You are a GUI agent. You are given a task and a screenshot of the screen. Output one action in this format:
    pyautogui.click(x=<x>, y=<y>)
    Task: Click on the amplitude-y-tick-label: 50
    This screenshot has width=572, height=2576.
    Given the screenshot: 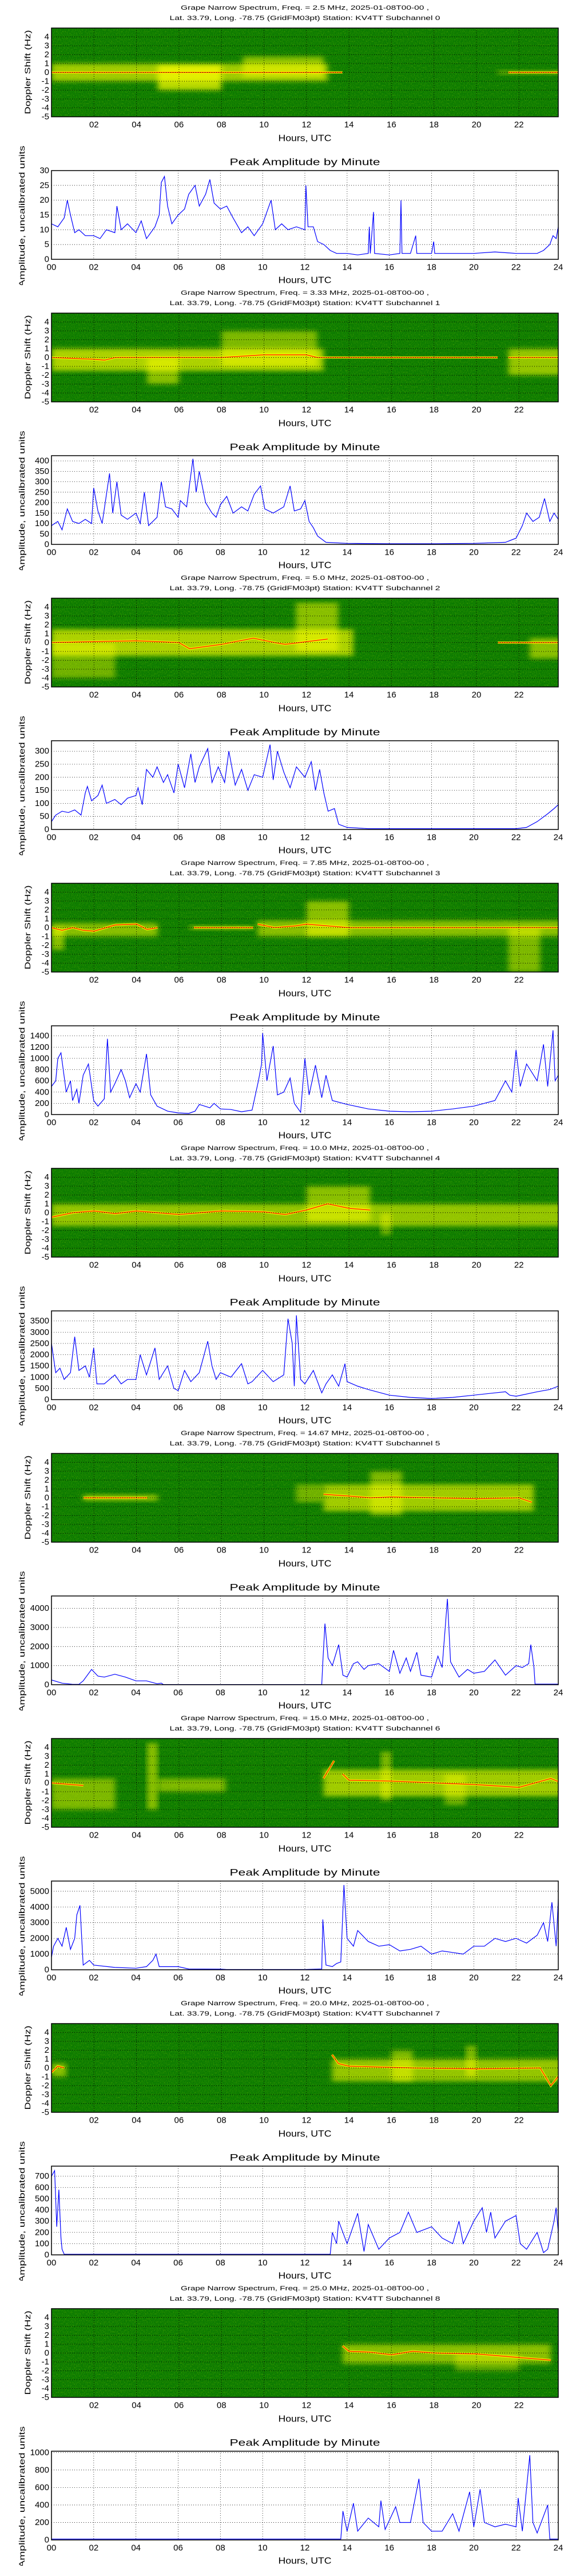 What is the action you would take?
    pyautogui.click(x=44, y=816)
    